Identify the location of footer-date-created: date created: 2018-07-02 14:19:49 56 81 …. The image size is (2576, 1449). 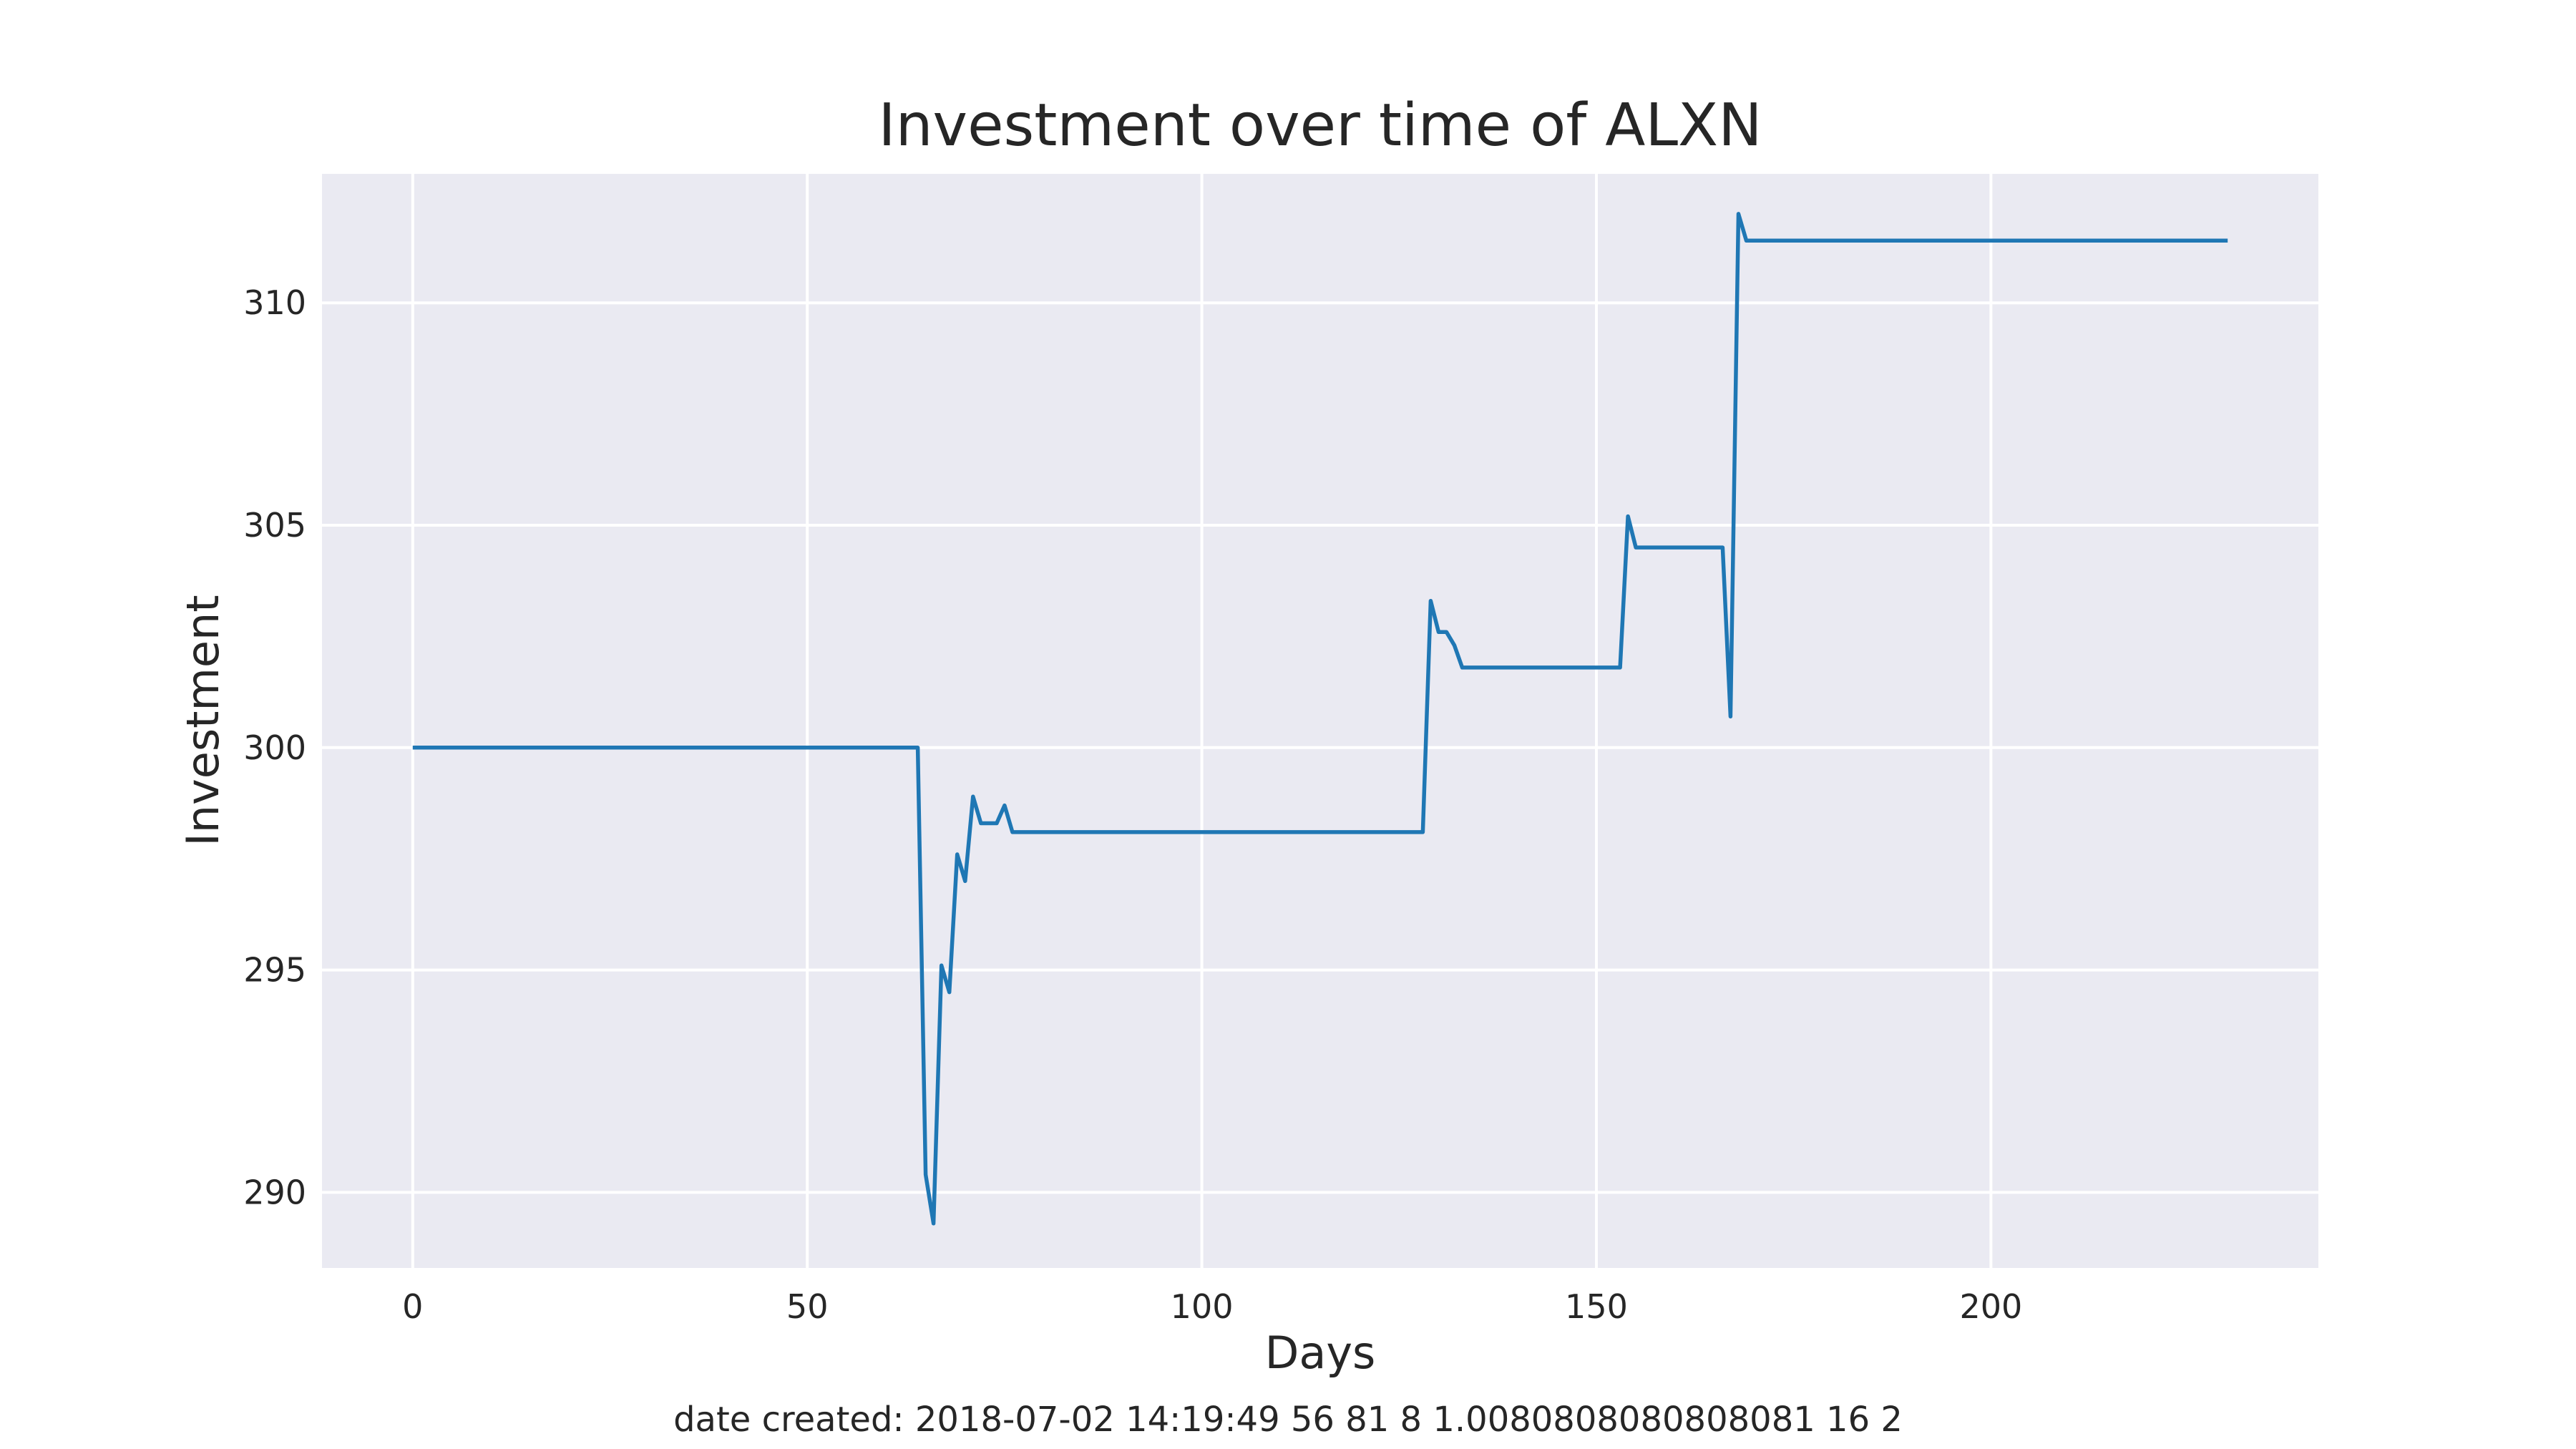
(1288, 1420).